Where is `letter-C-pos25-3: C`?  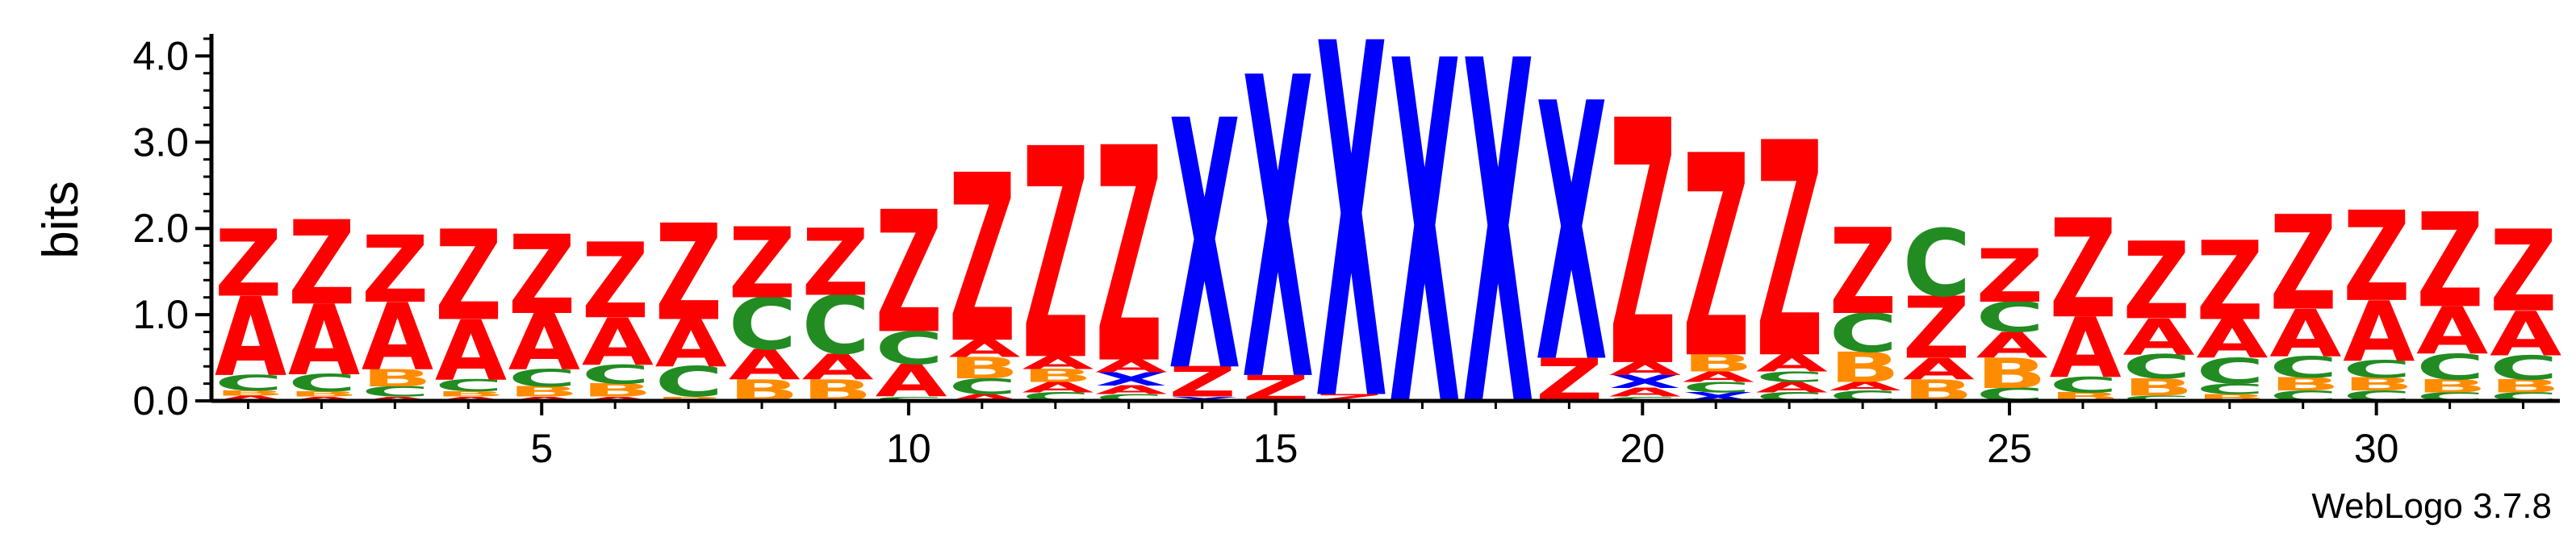
letter-C-pos25-3: C is located at coordinates (2010, 318).